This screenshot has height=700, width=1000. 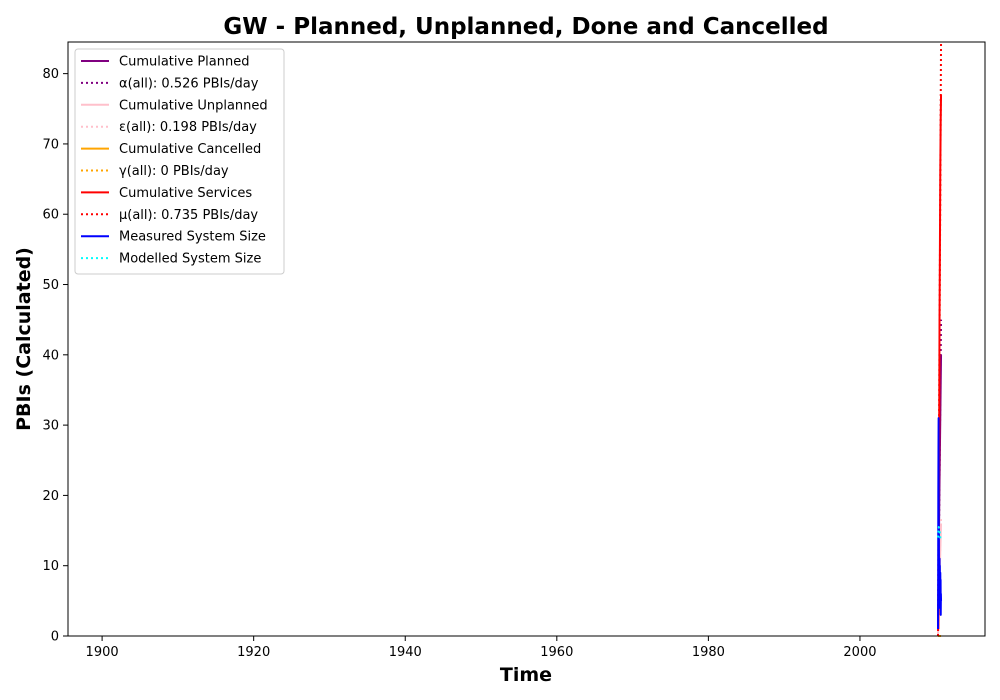 I want to click on series-layer, so click(x=940, y=339).